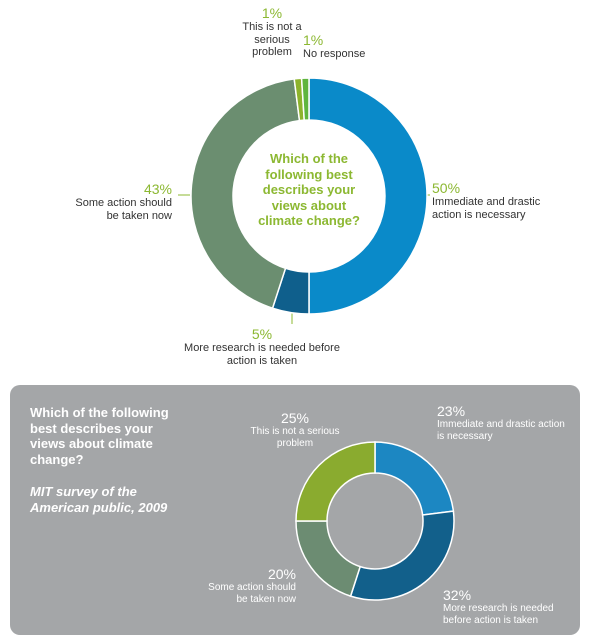 This screenshot has height=641, width=590. Describe the element at coordinates (281, 574) in the screenshot. I see `value-label: 20%` at that location.